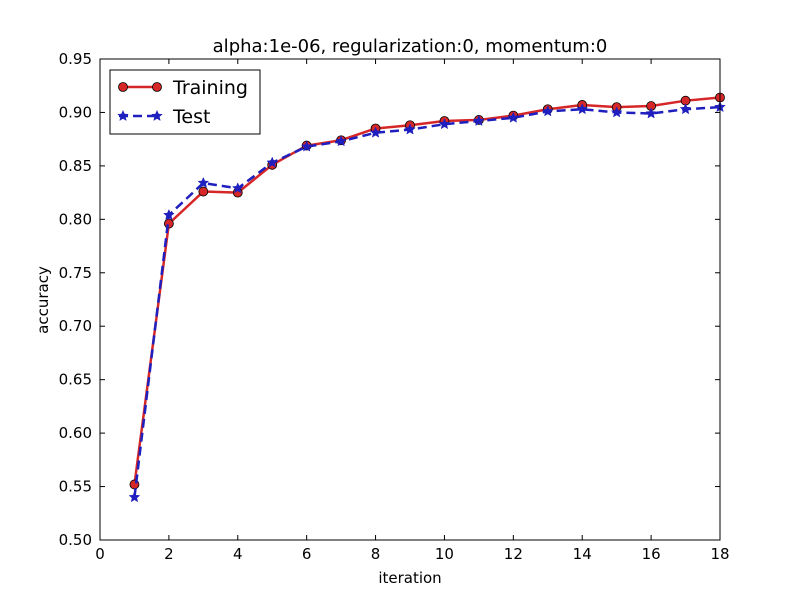  I want to click on x-tick-label: 8, so click(376, 554).